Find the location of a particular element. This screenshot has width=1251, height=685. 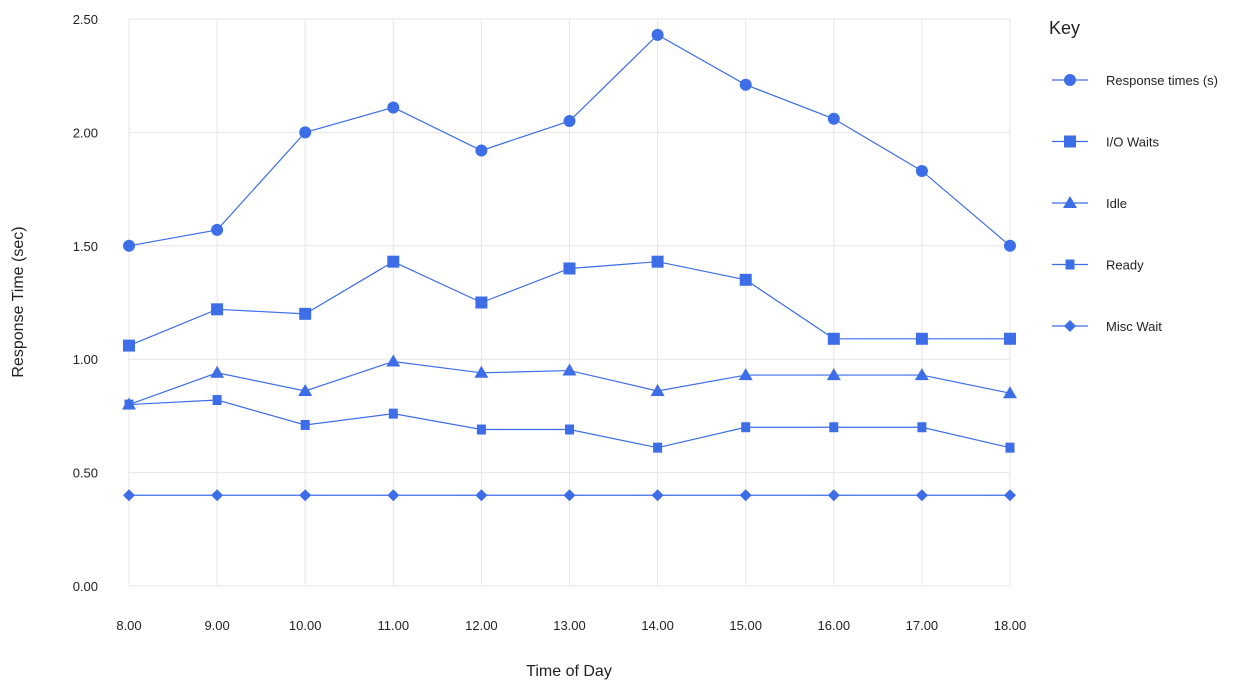

x-tick-label: 8.00 is located at coordinates (128, 625).